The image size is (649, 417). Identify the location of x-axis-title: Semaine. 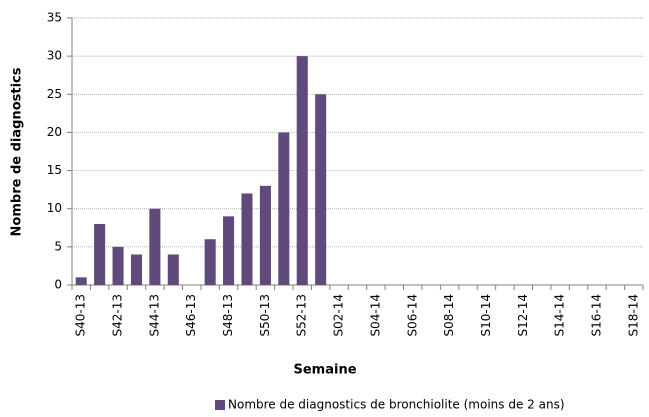
(324, 370).